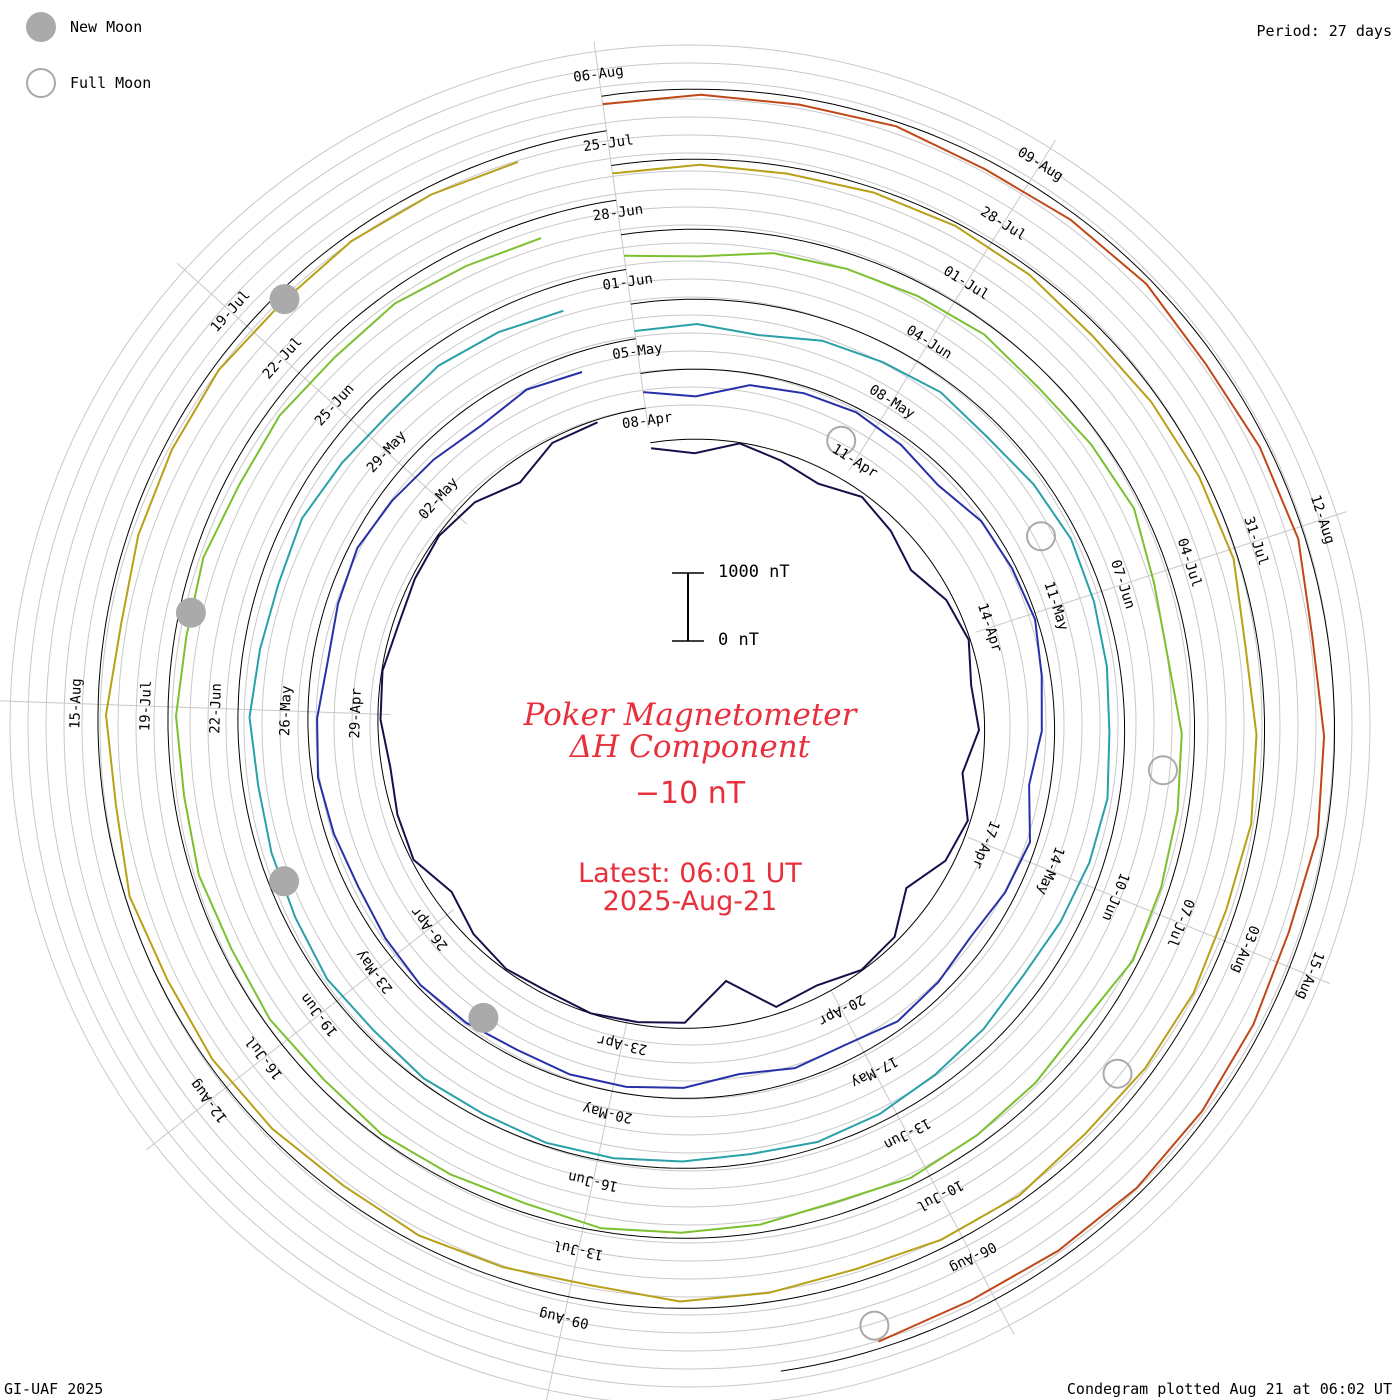 The height and width of the screenshot is (1400, 1400). What do you see at coordinates (439, 499) in the screenshot?
I see `date-label: 02-May` at bounding box center [439, 499].